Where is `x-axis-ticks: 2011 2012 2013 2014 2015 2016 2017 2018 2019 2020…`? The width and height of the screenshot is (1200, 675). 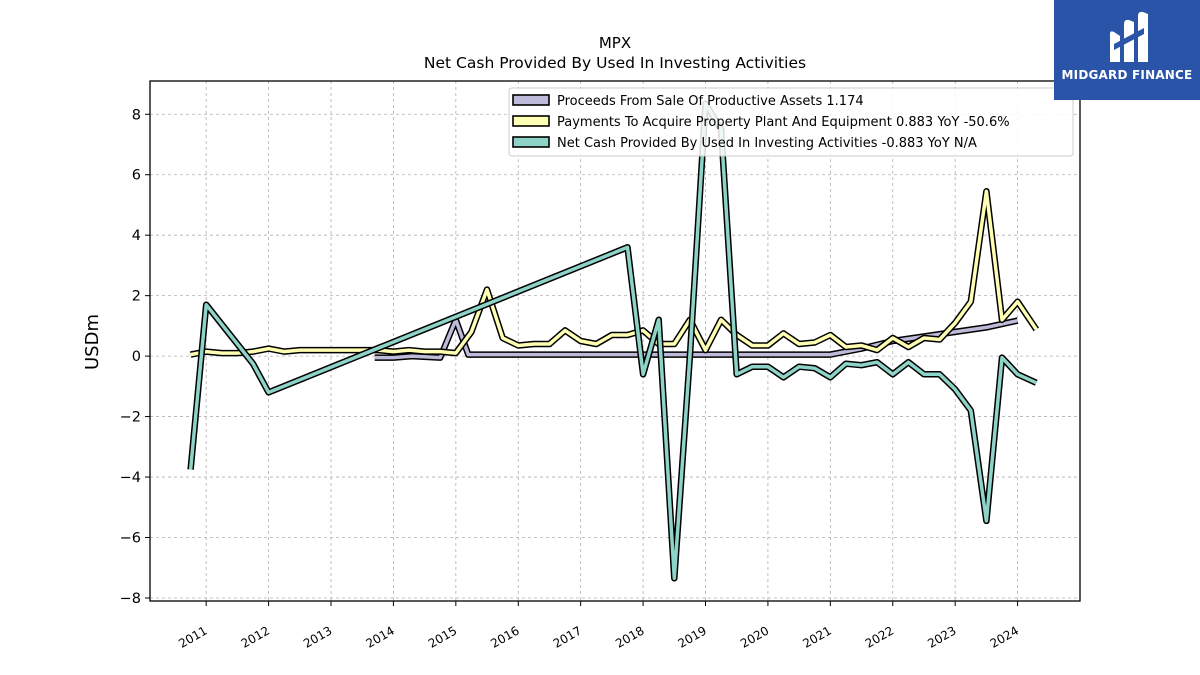 x-axis-ticks: 2011 2012 2013 2014 2015 2016 2017 2018 2019 2020… is located at coordinates (598, 626).